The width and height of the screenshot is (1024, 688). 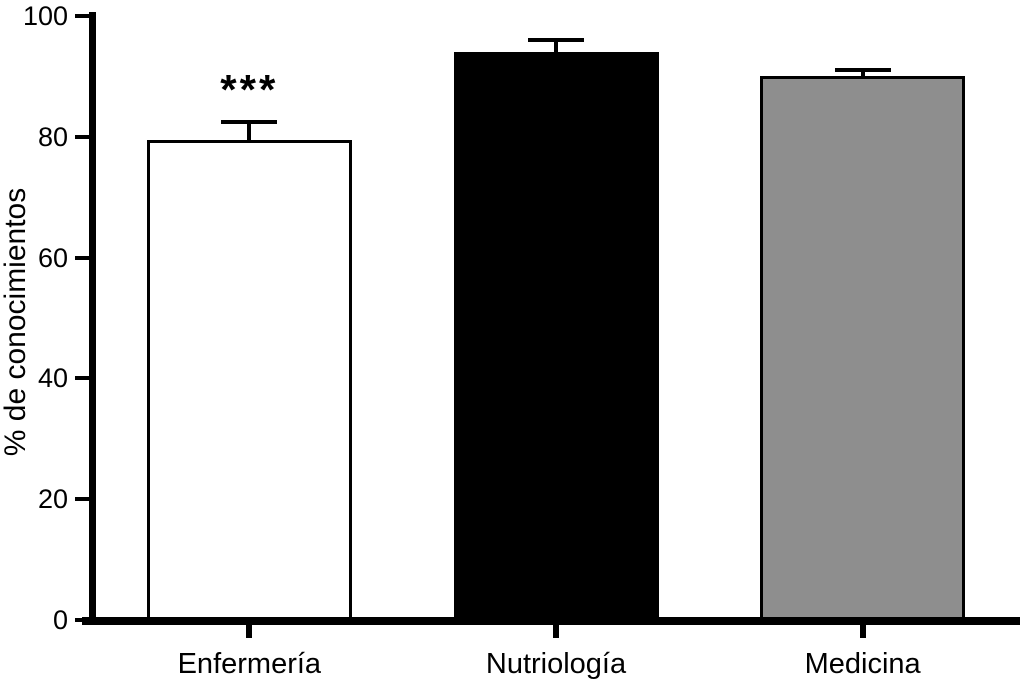 What do you see at coordinates (52, 136) in the screenshot?
I see `y-tick-label: 80` at bounding box center [52, 136].